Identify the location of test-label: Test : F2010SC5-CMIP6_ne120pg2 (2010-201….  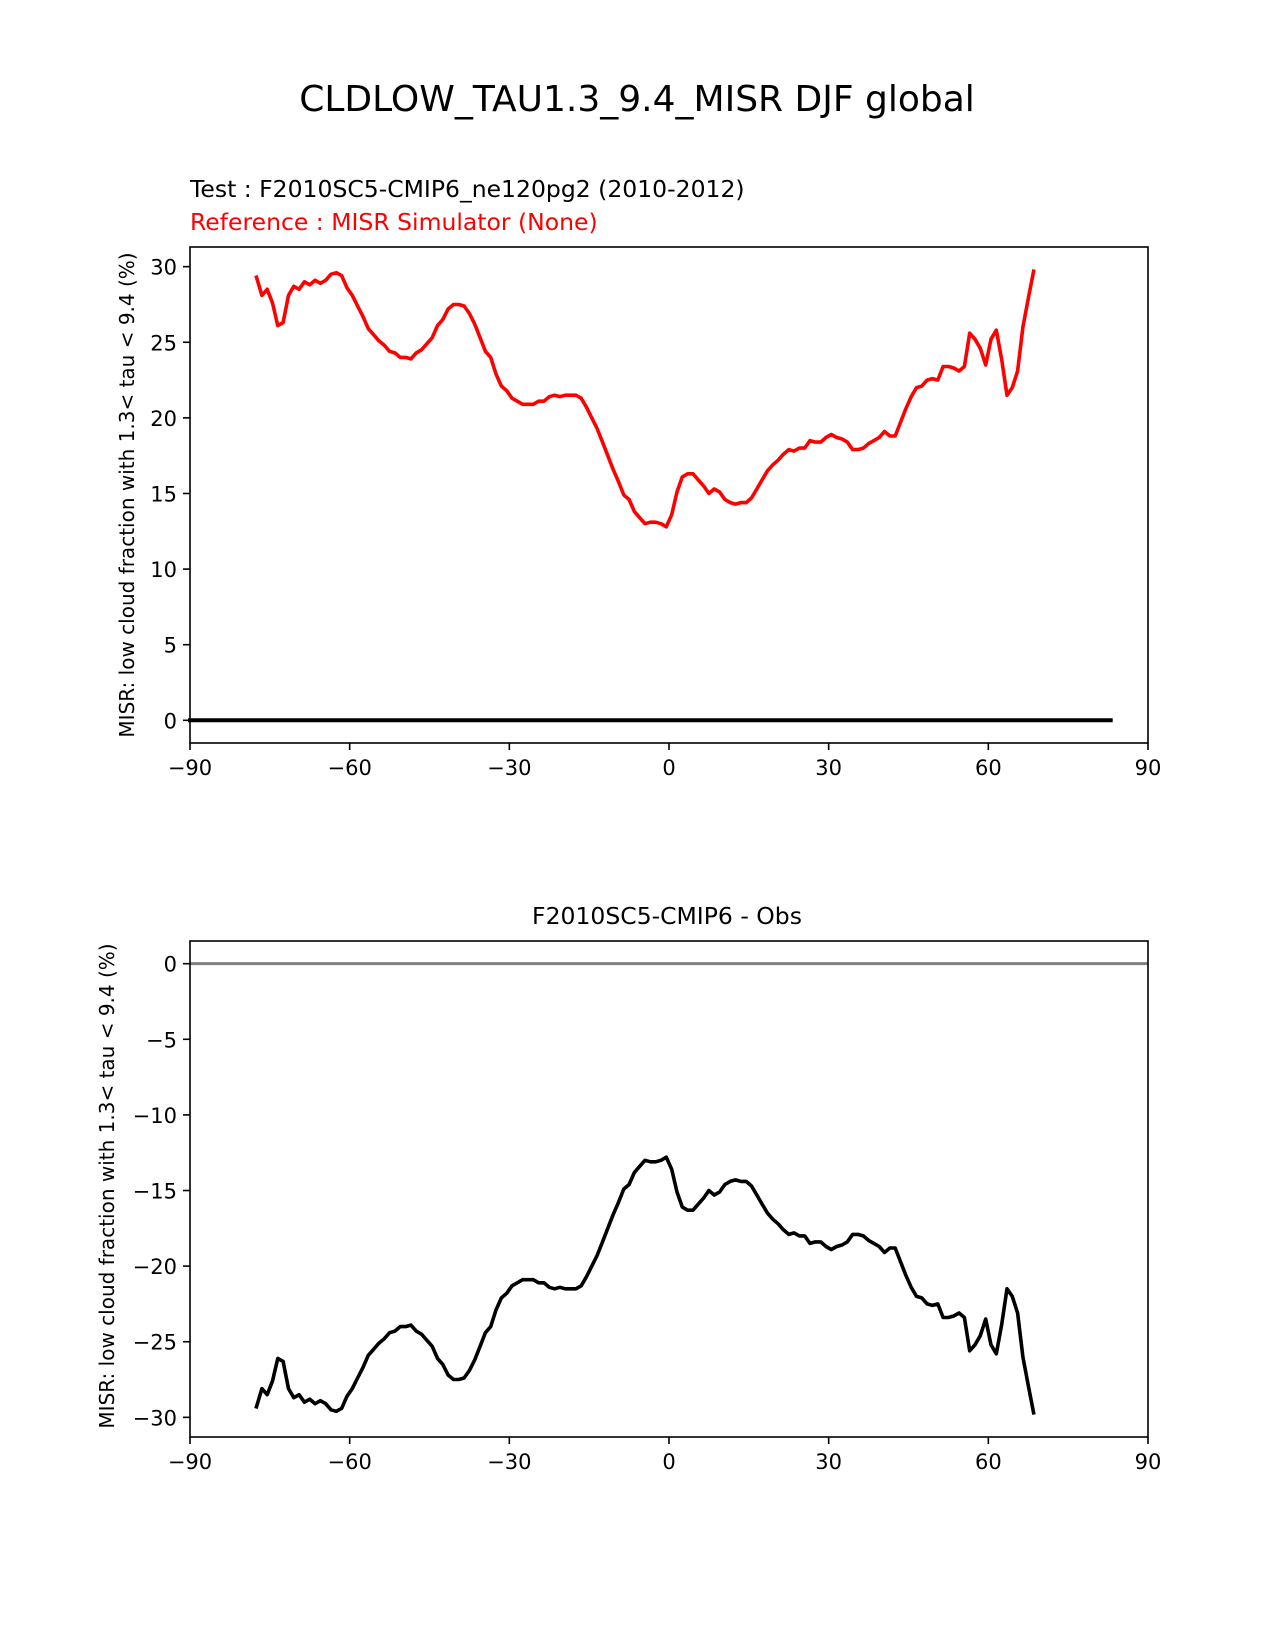
(467, 189).